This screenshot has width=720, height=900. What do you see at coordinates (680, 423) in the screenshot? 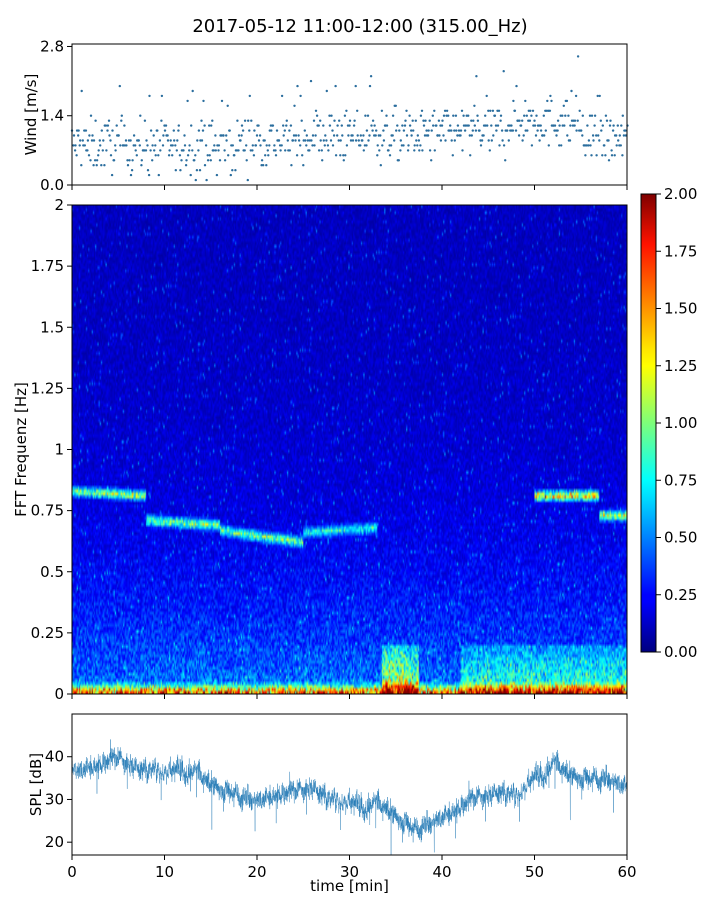
I see `colorbar-tick-label: 1.00` at bounding box center [680, 423].